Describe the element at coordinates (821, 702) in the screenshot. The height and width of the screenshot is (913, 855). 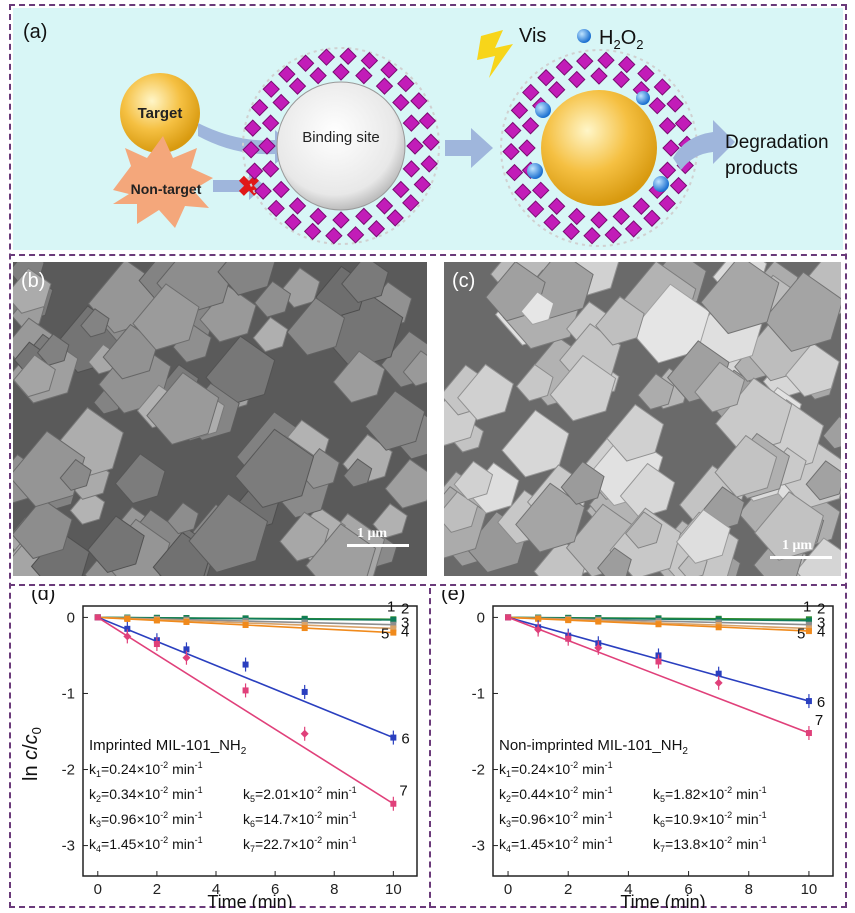
I see `series-number-label: 6` at that location.